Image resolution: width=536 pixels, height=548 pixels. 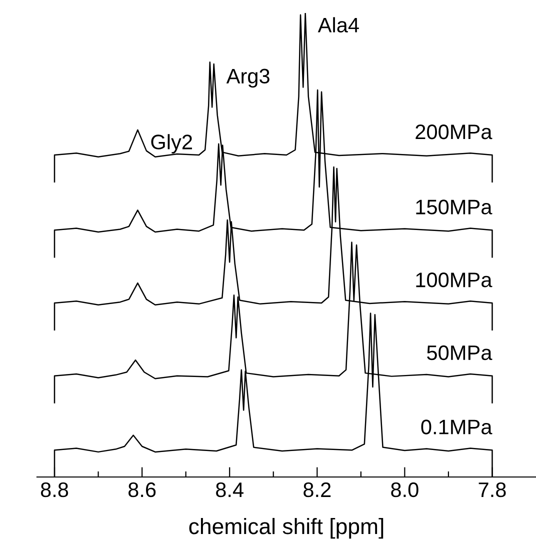 I want to click on x-tick-label: 8.2, so click(x=317, y=490).